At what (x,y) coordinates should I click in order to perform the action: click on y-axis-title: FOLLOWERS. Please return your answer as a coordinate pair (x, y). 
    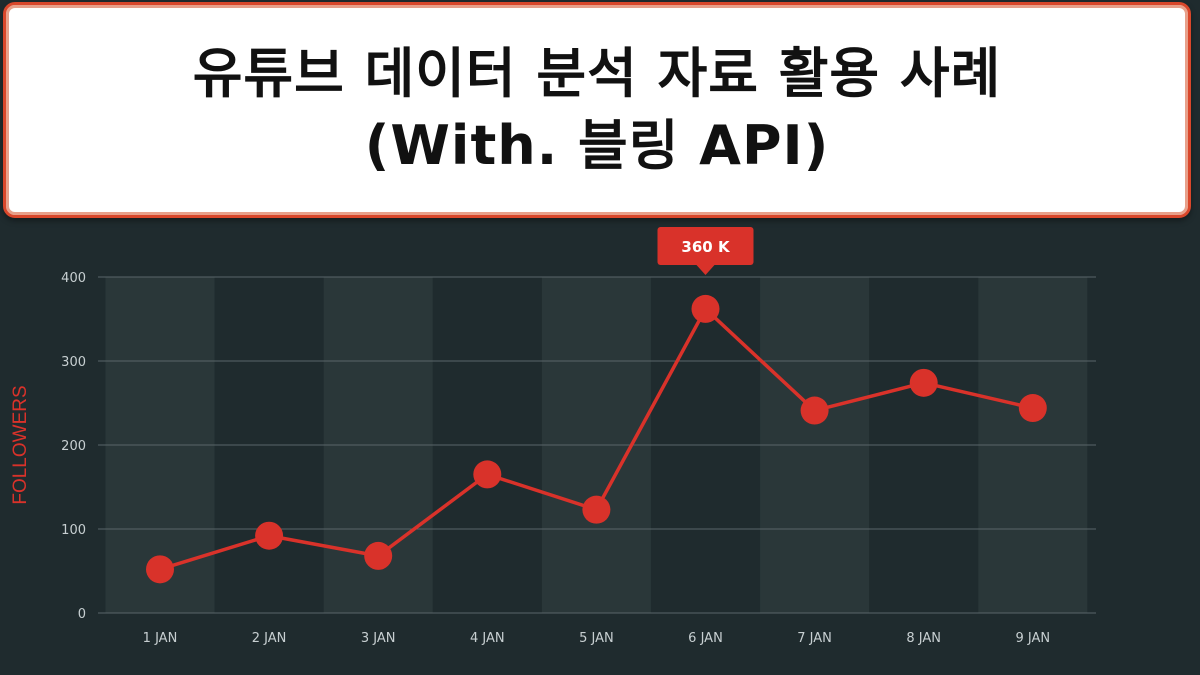
    Looking at the image, I should click on (20, 444).